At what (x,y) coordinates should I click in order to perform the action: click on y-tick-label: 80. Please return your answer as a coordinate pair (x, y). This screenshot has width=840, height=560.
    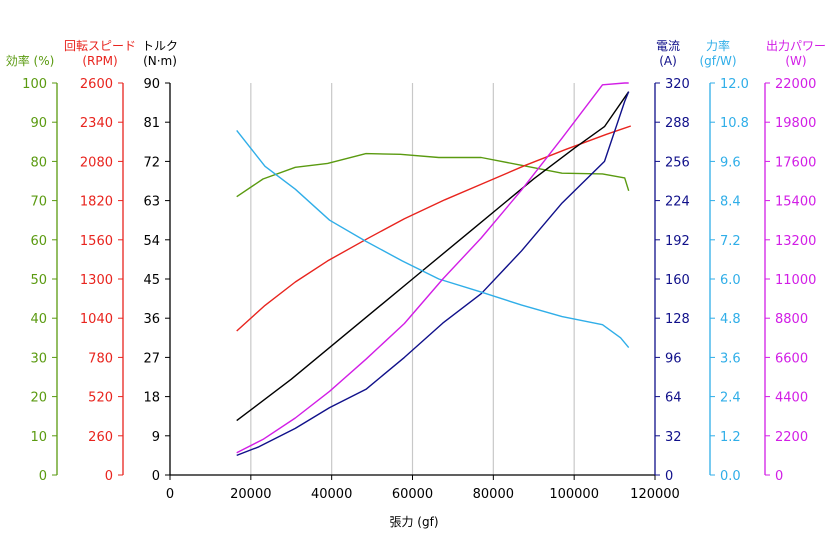
    Looking at the image, I should click on (38, 162).